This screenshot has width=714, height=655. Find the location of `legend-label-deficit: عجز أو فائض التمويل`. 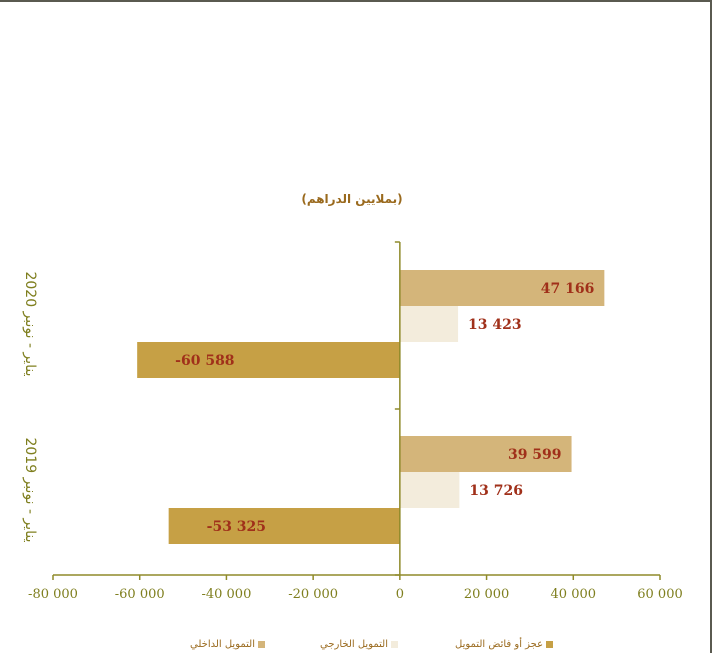

legend-label-deficit: عجز أو فائض التمويل is located at coordinates (499, 644).